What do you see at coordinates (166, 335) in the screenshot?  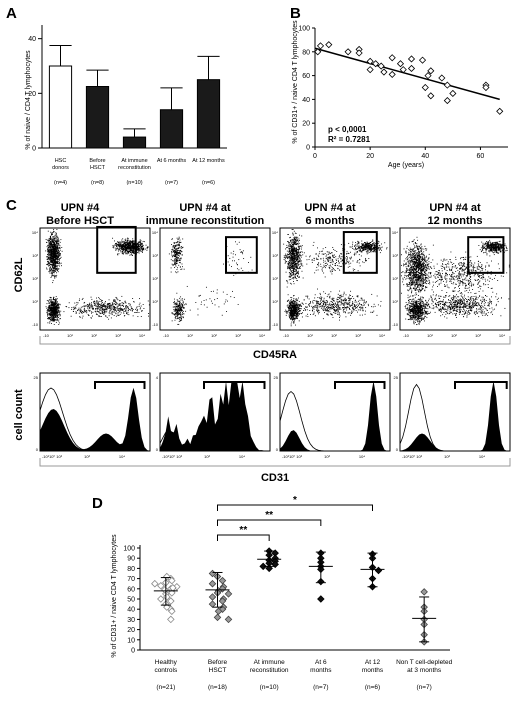 I see `c-dotplot-xtick: -10` at bounding box center [166, 335].